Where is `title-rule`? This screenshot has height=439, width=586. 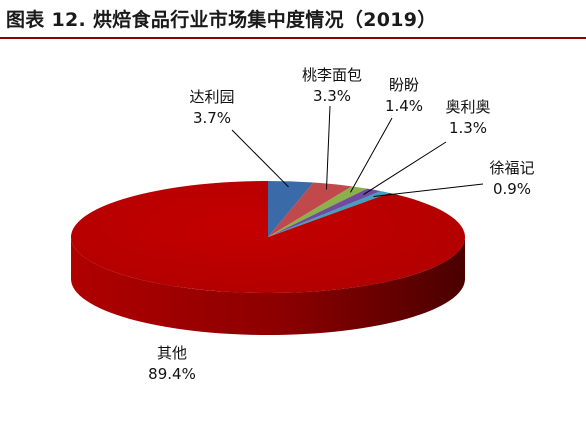 title-rule is located at coordinates (293, 38).